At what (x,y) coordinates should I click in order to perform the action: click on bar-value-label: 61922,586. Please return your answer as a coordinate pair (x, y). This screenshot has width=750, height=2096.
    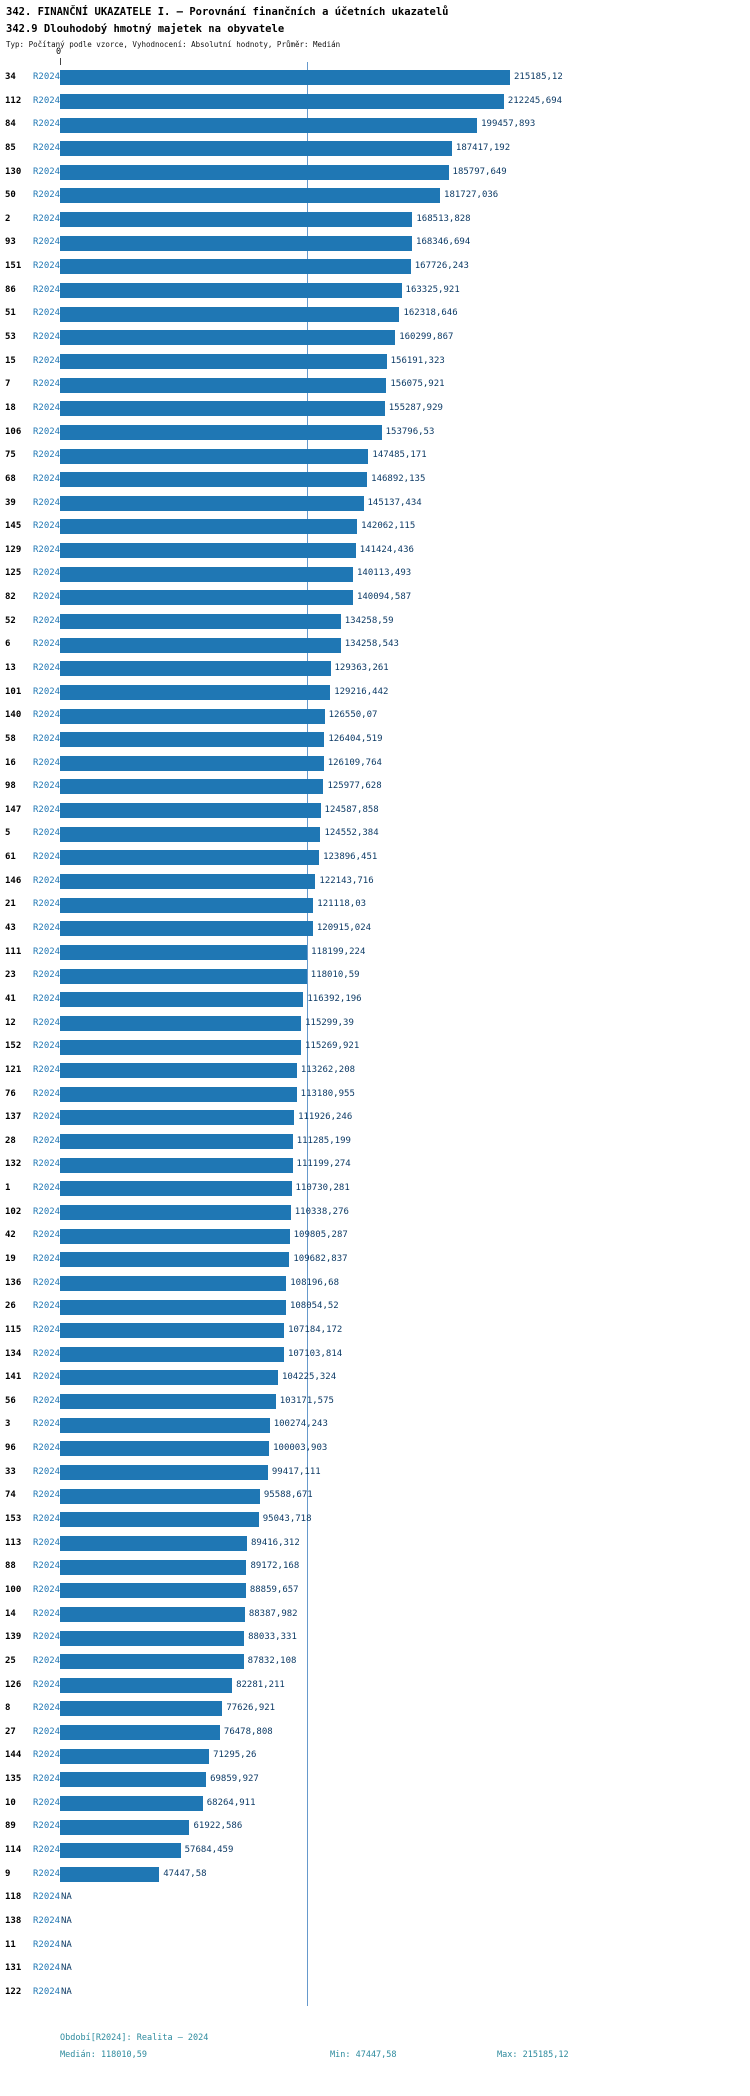
    Looking at the image, I should click on (218, 1826).